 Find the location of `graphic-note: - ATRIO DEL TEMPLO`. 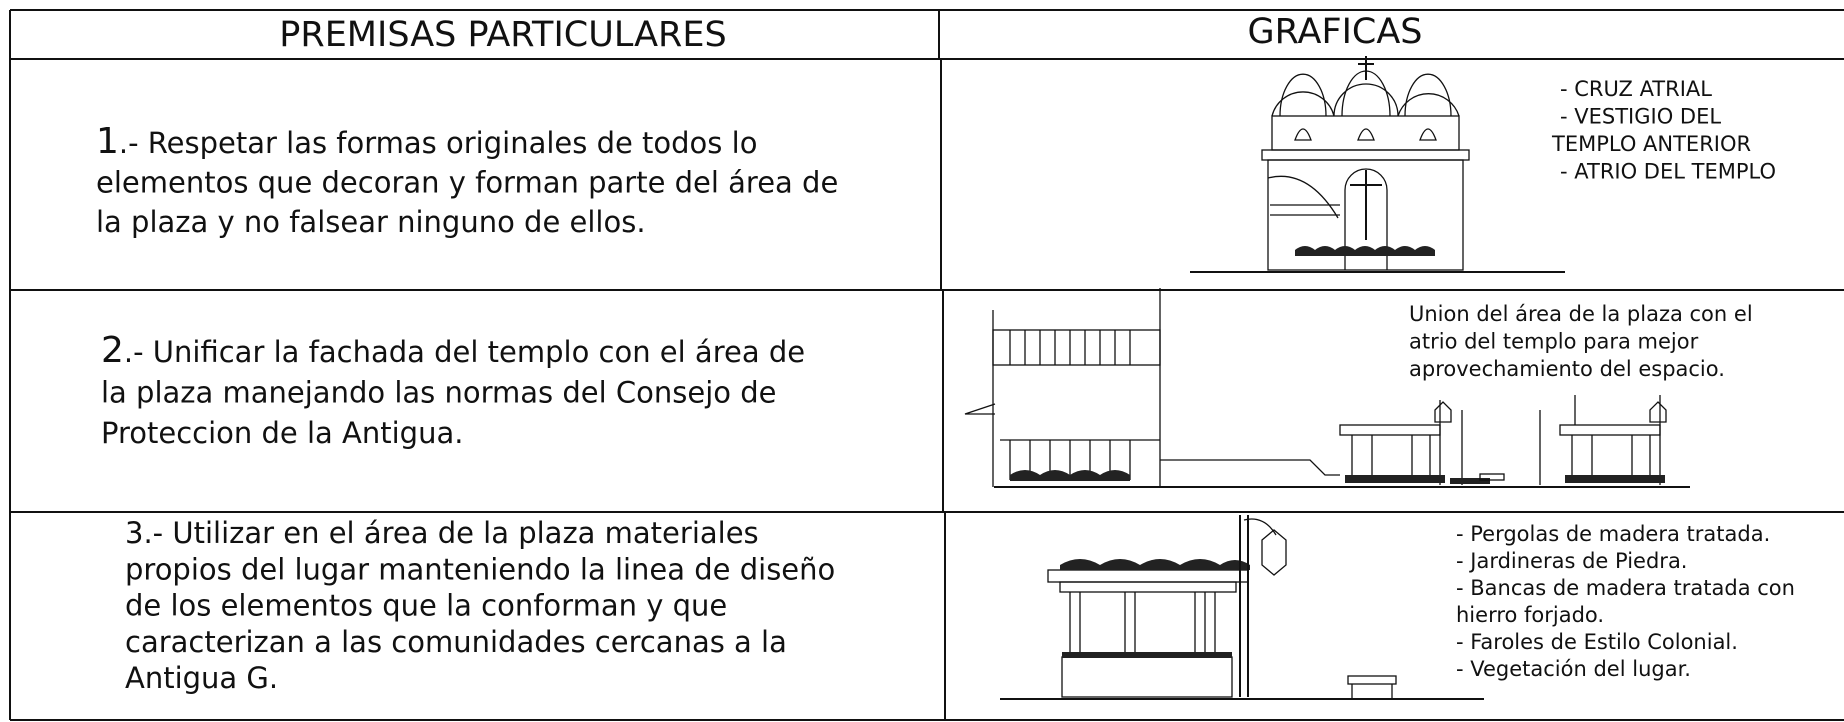

graphic-note: - ATRIO DEL TEMPLO is located at coordinates (1668, 172).